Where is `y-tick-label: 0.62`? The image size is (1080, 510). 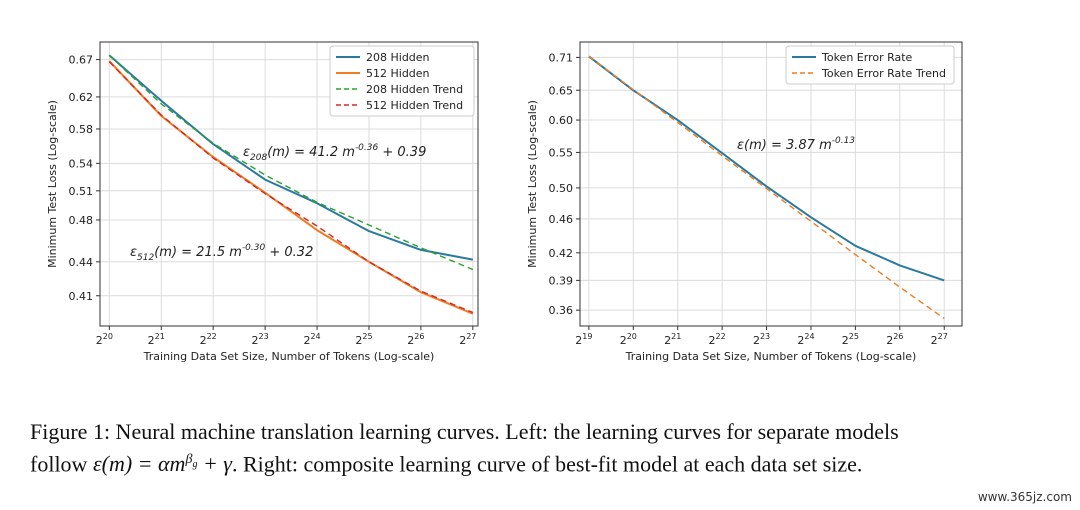 y-tick-label: 0.62 is located at coordinates (81, 97).